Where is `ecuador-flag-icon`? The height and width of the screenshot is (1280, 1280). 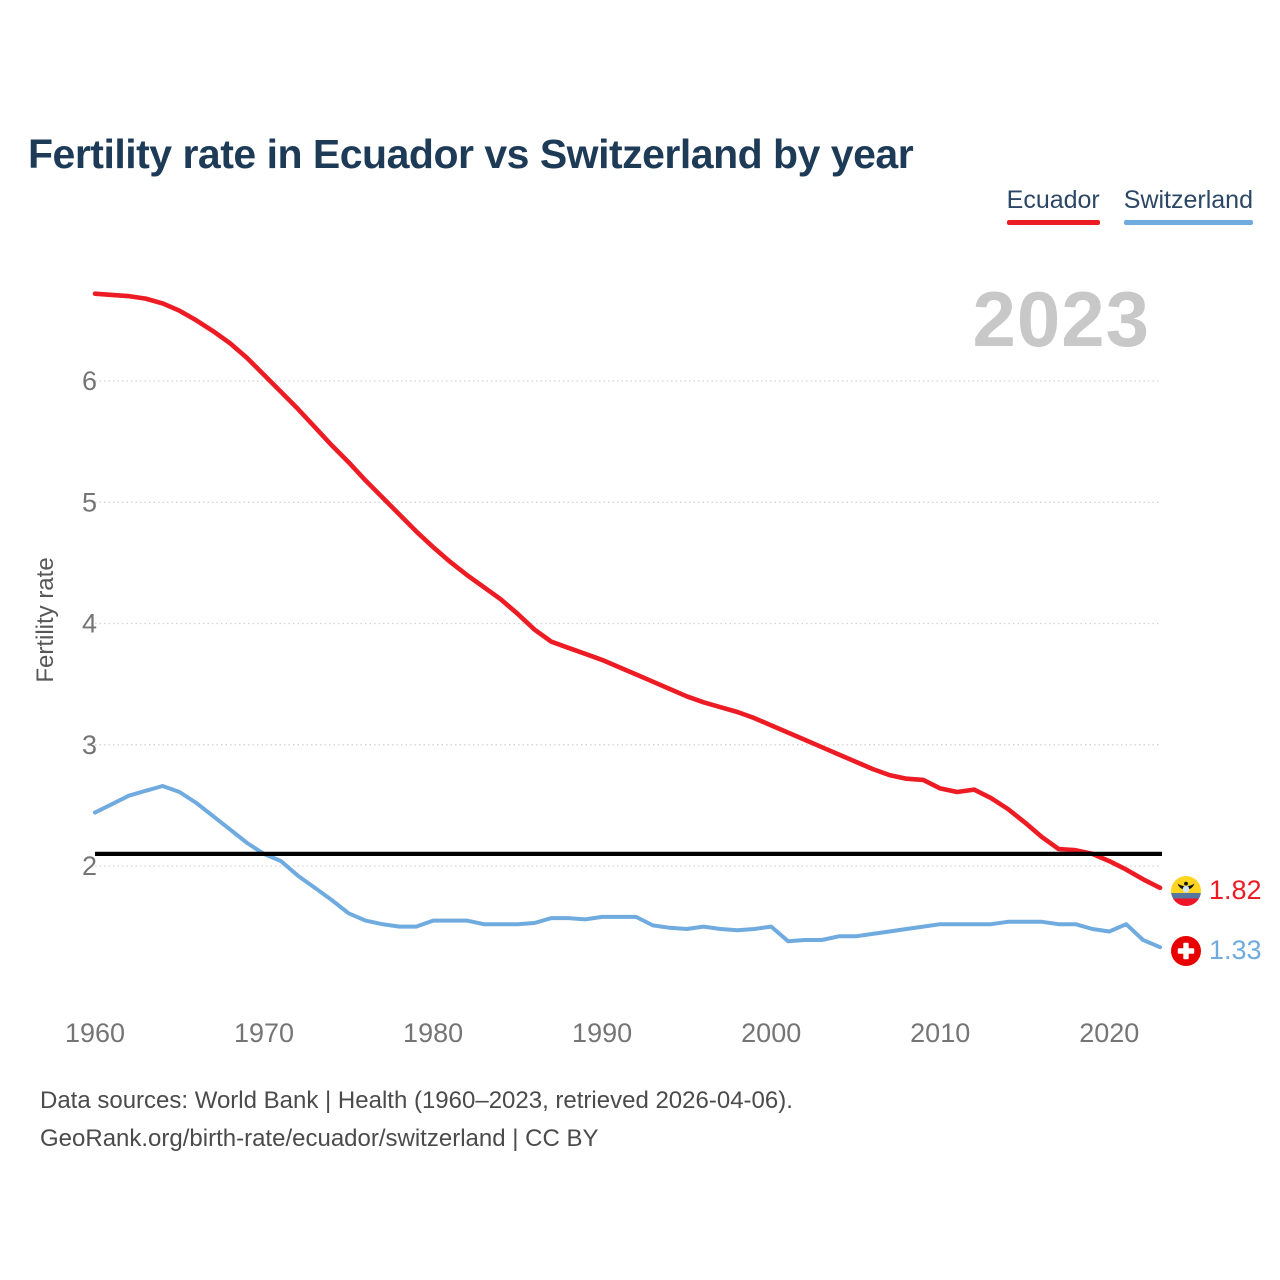 ecuador-flag-icon is located at coordinates (1186, 890).